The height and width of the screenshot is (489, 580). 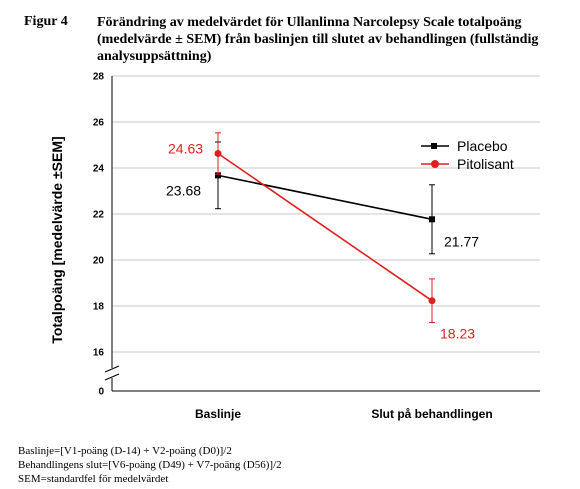 I want to click on y-tick-label: 24, so click(x=99, y=169).